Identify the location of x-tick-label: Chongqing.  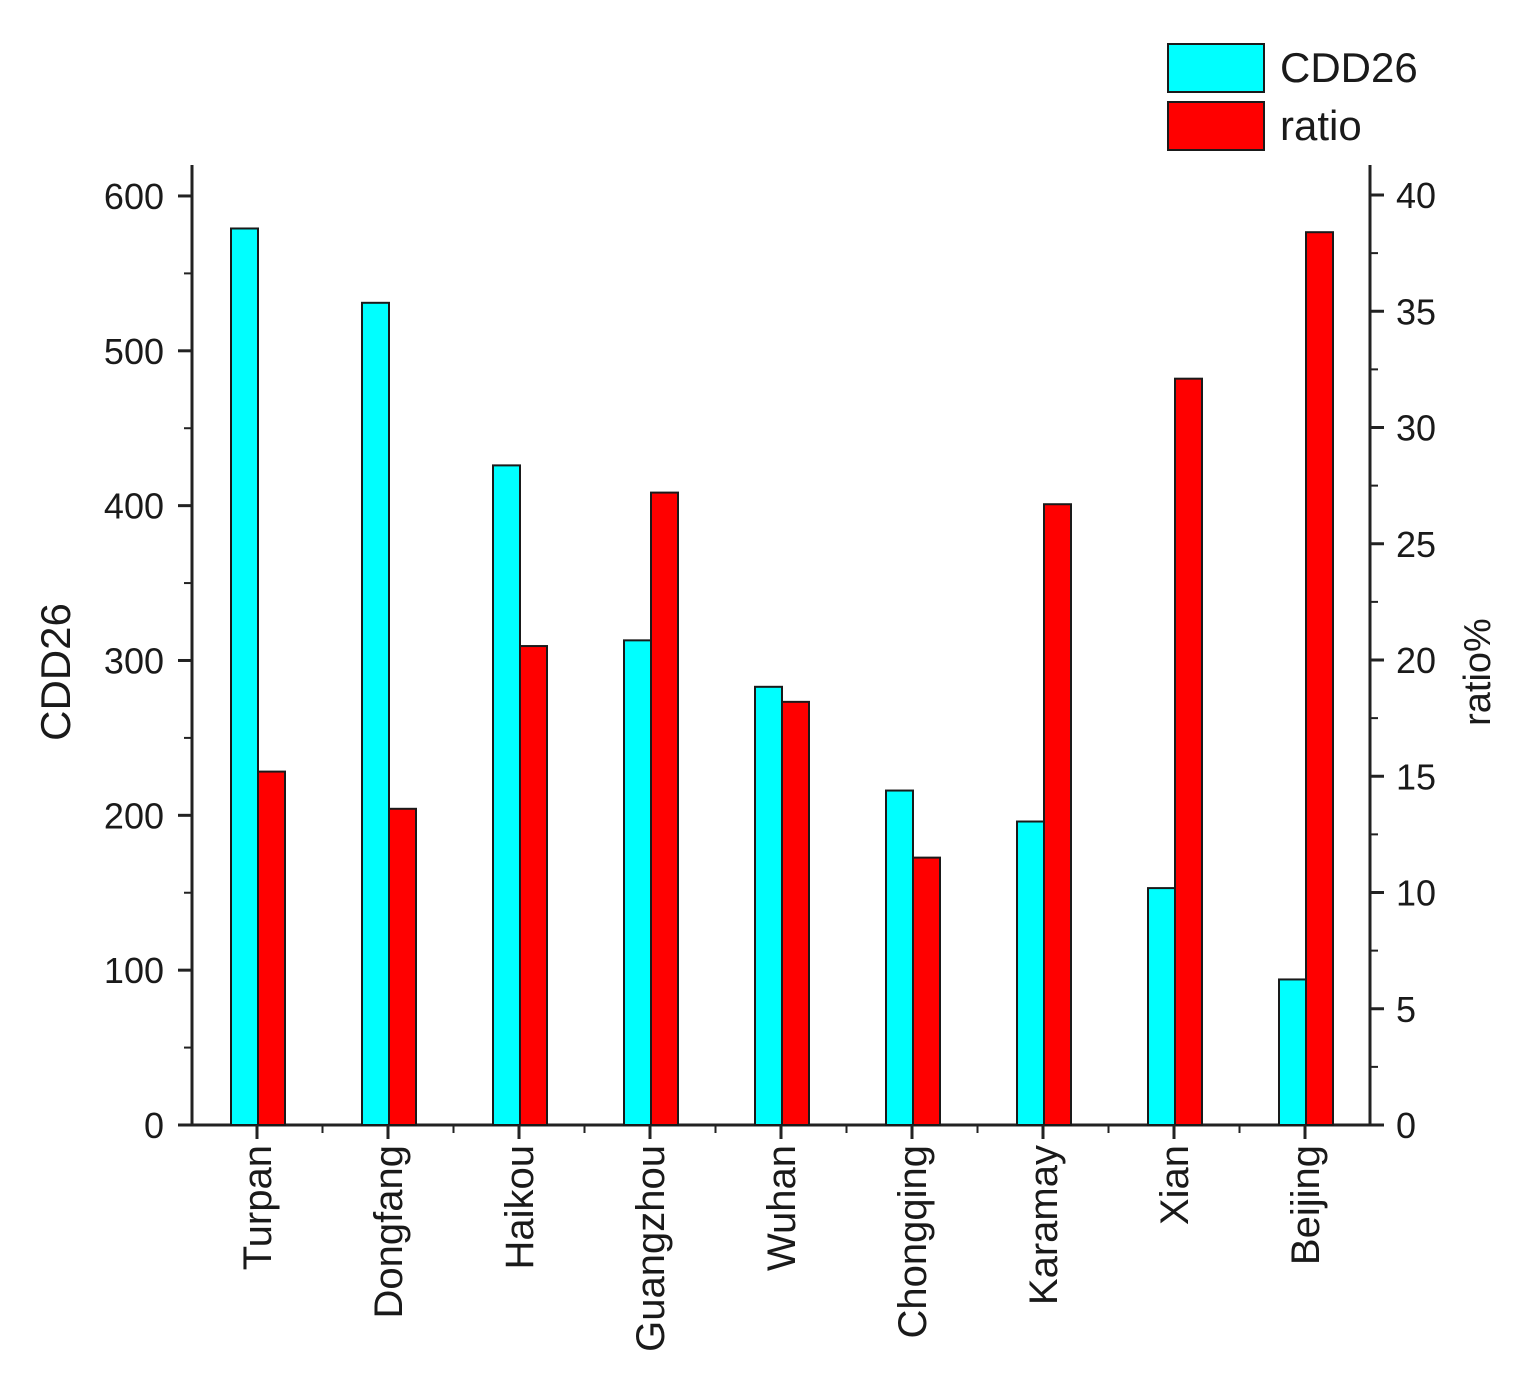
(913, 1242).